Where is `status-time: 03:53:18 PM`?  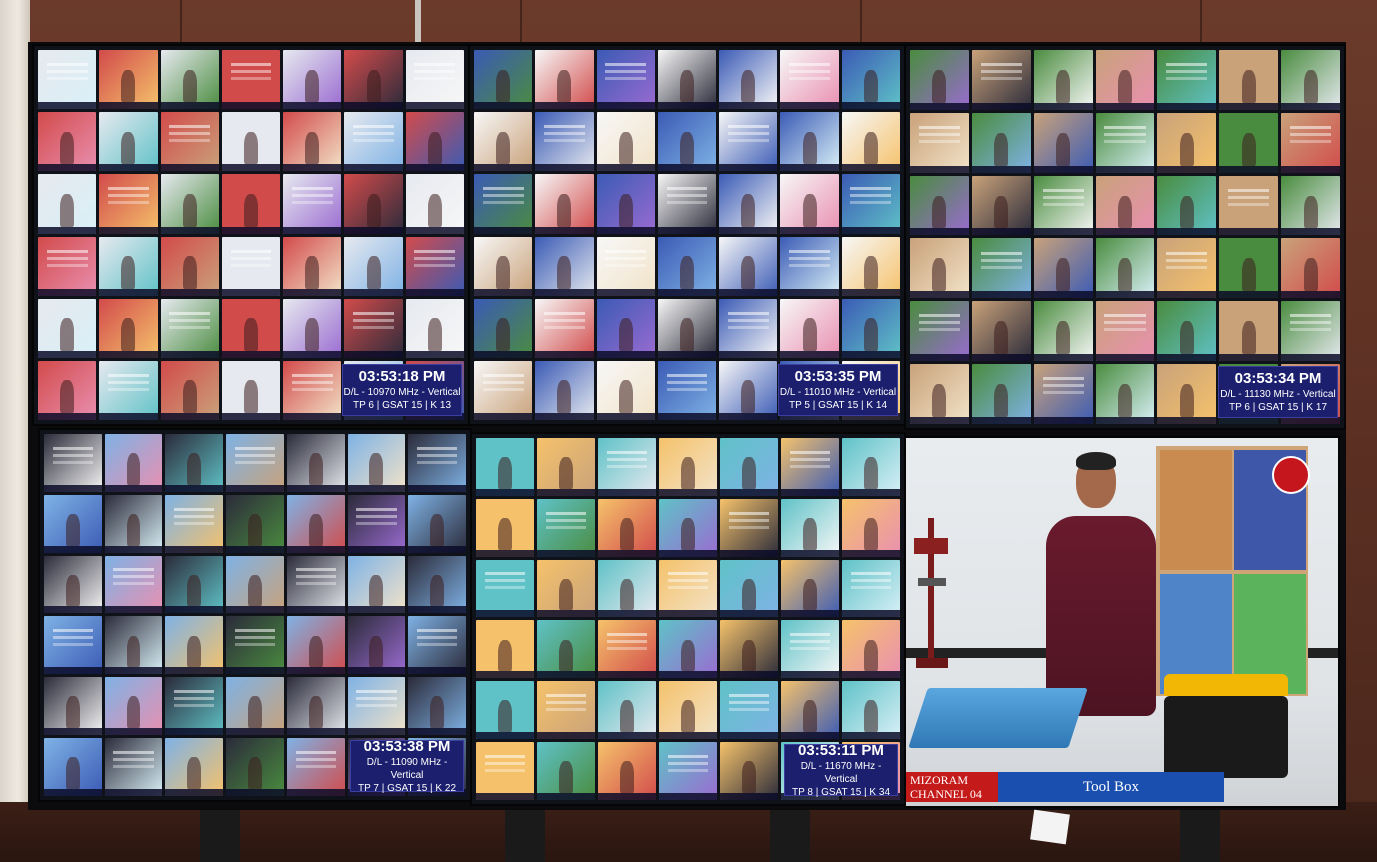 status-time: 03:53:18 PM is located at coordinates (402, 376).